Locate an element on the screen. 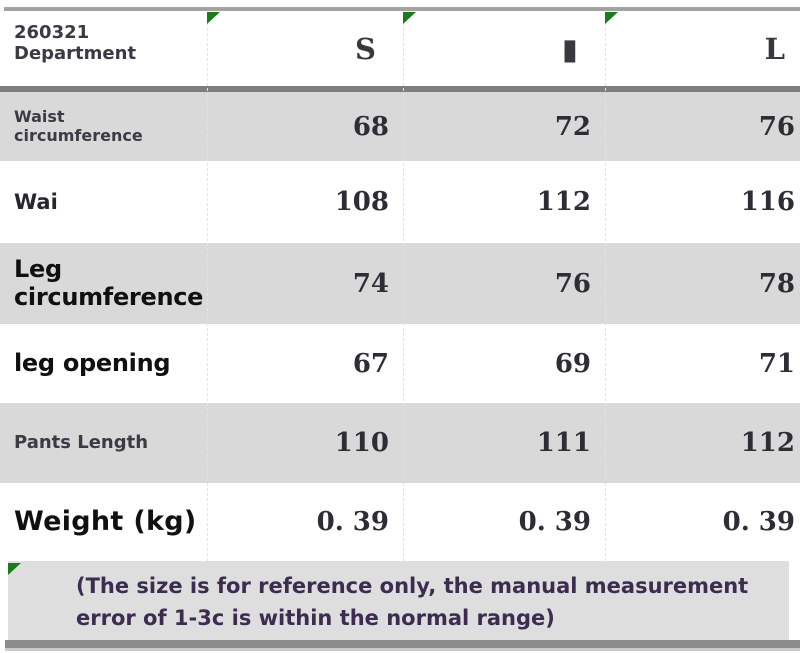 This screenshot has height=653, width=800. size-value-l: 78 is located at coordinates (776, 283).